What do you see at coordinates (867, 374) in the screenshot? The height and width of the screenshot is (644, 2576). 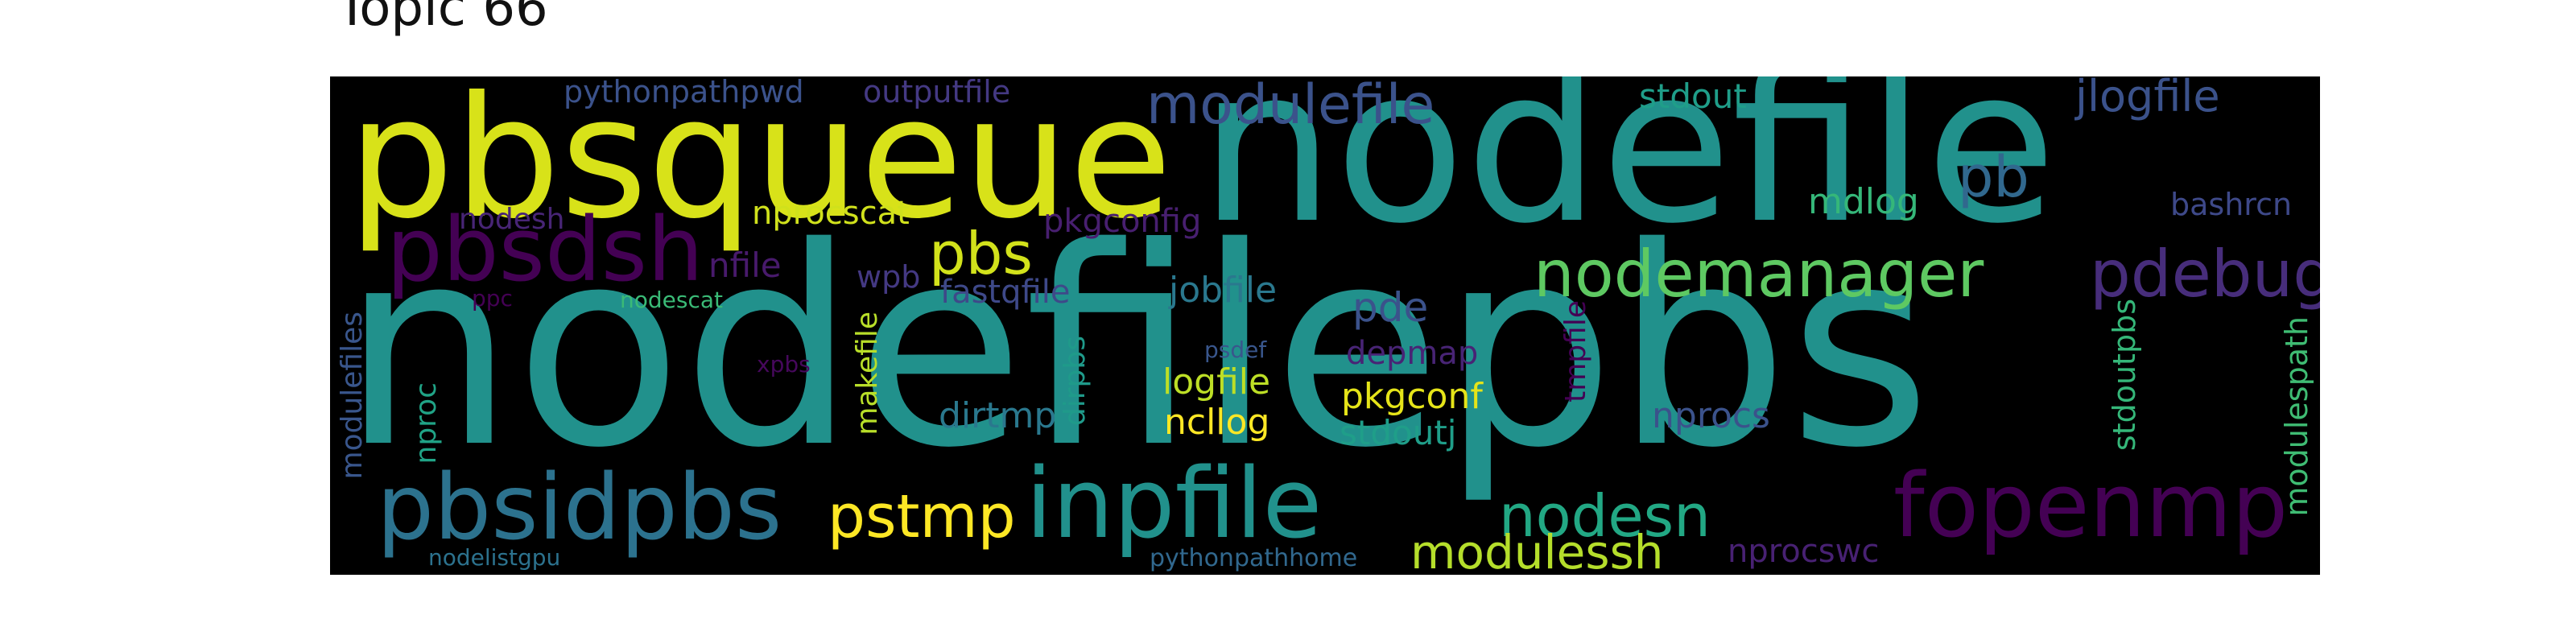 I see `word-makefile: makefile` at bounding box center [867, 374].